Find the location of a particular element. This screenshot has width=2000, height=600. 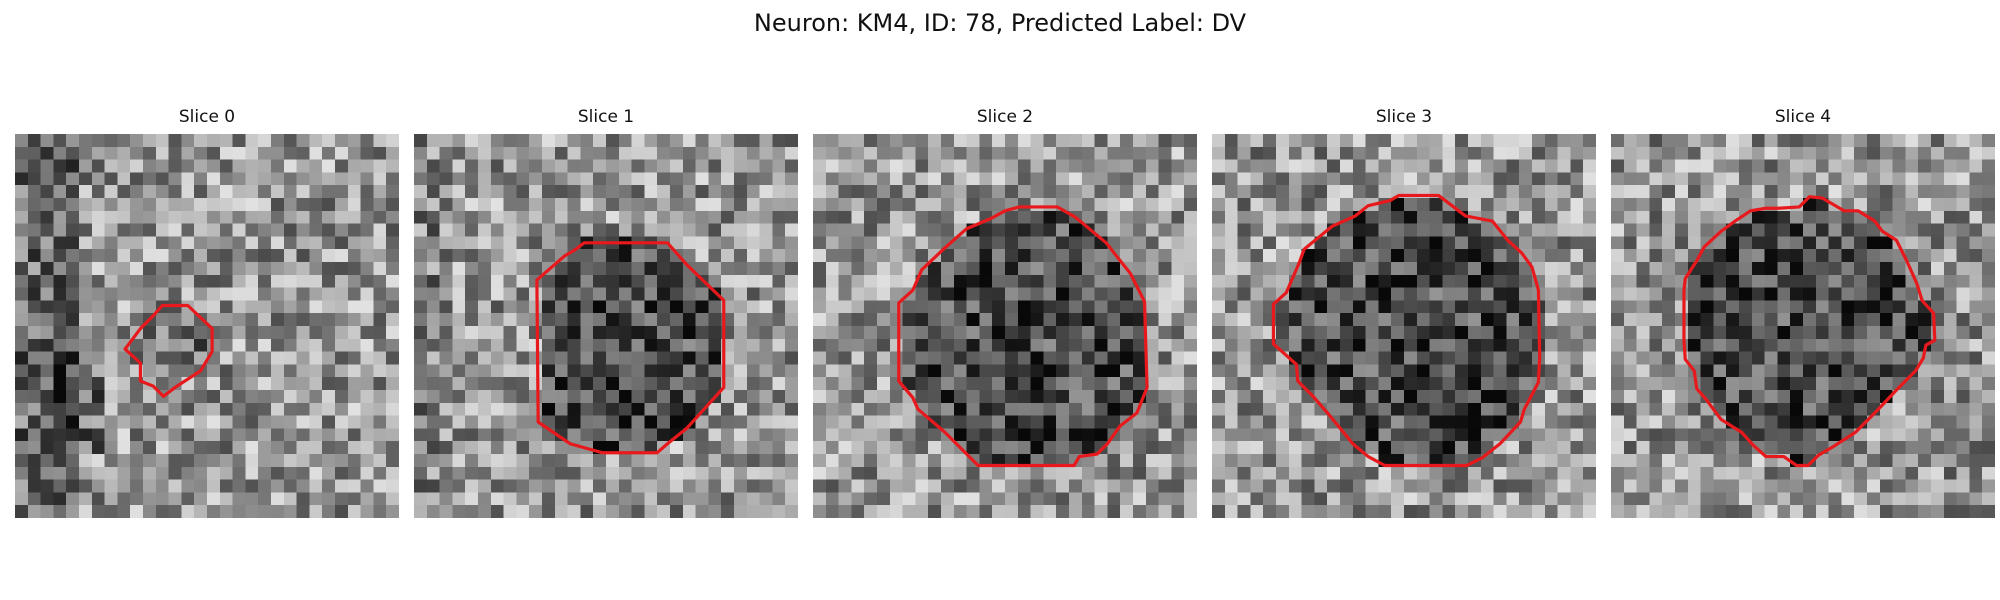

slice-title-4: Slice 4 is located at coordinates (1803, 117).